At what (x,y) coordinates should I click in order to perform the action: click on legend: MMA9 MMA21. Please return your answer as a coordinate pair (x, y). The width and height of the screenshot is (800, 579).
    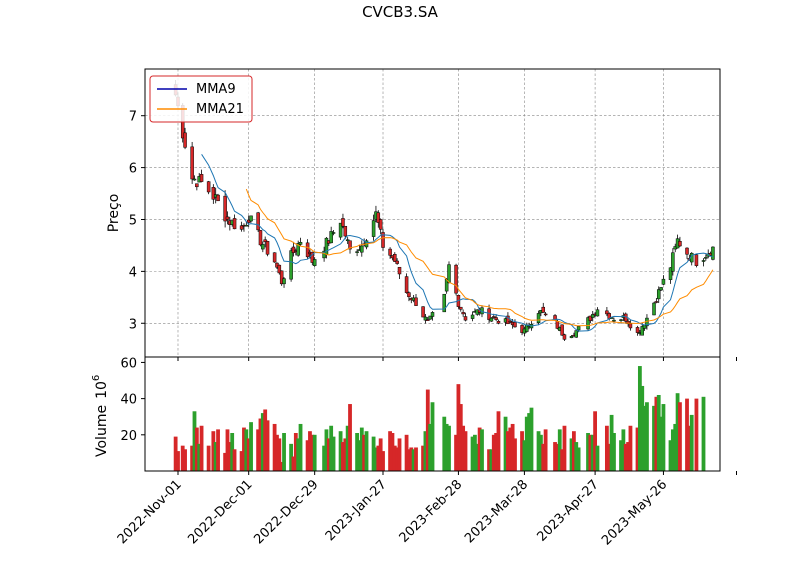
    Looking at the image, I should click on (201, 99).